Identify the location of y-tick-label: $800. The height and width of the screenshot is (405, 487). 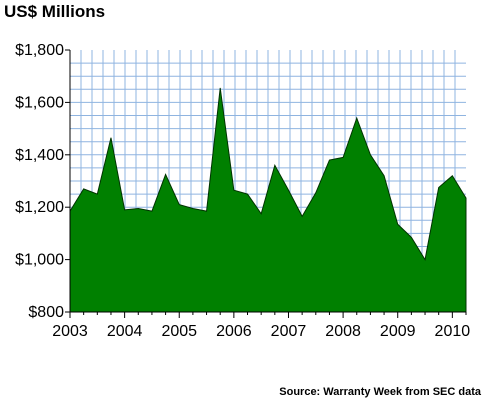
(46, 312).